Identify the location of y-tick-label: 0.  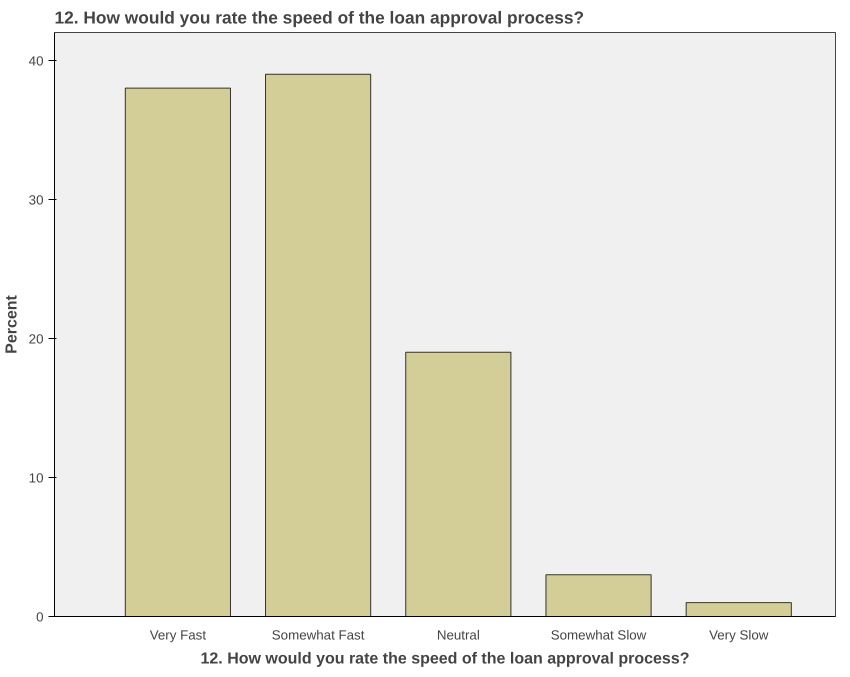
(40, 617).